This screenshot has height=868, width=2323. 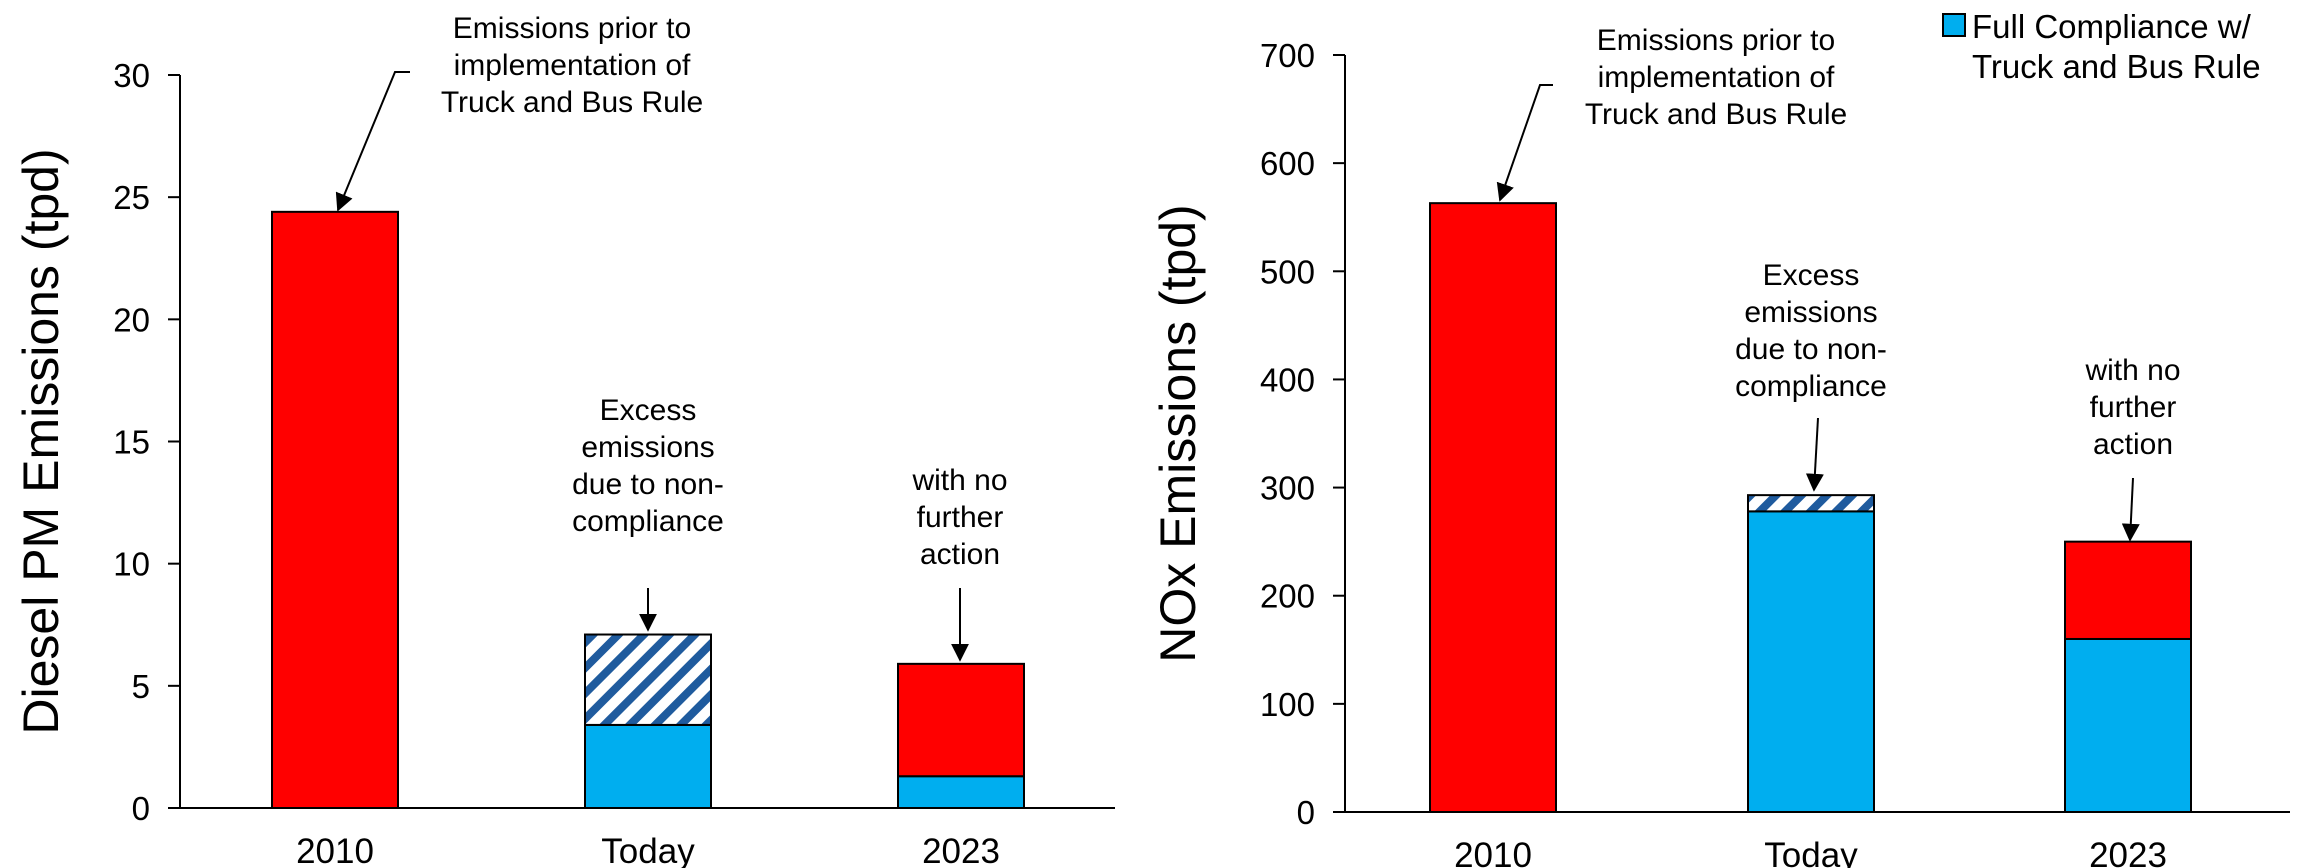 I want to click on y-tick-label: 500, so click(x=1287, y=271).